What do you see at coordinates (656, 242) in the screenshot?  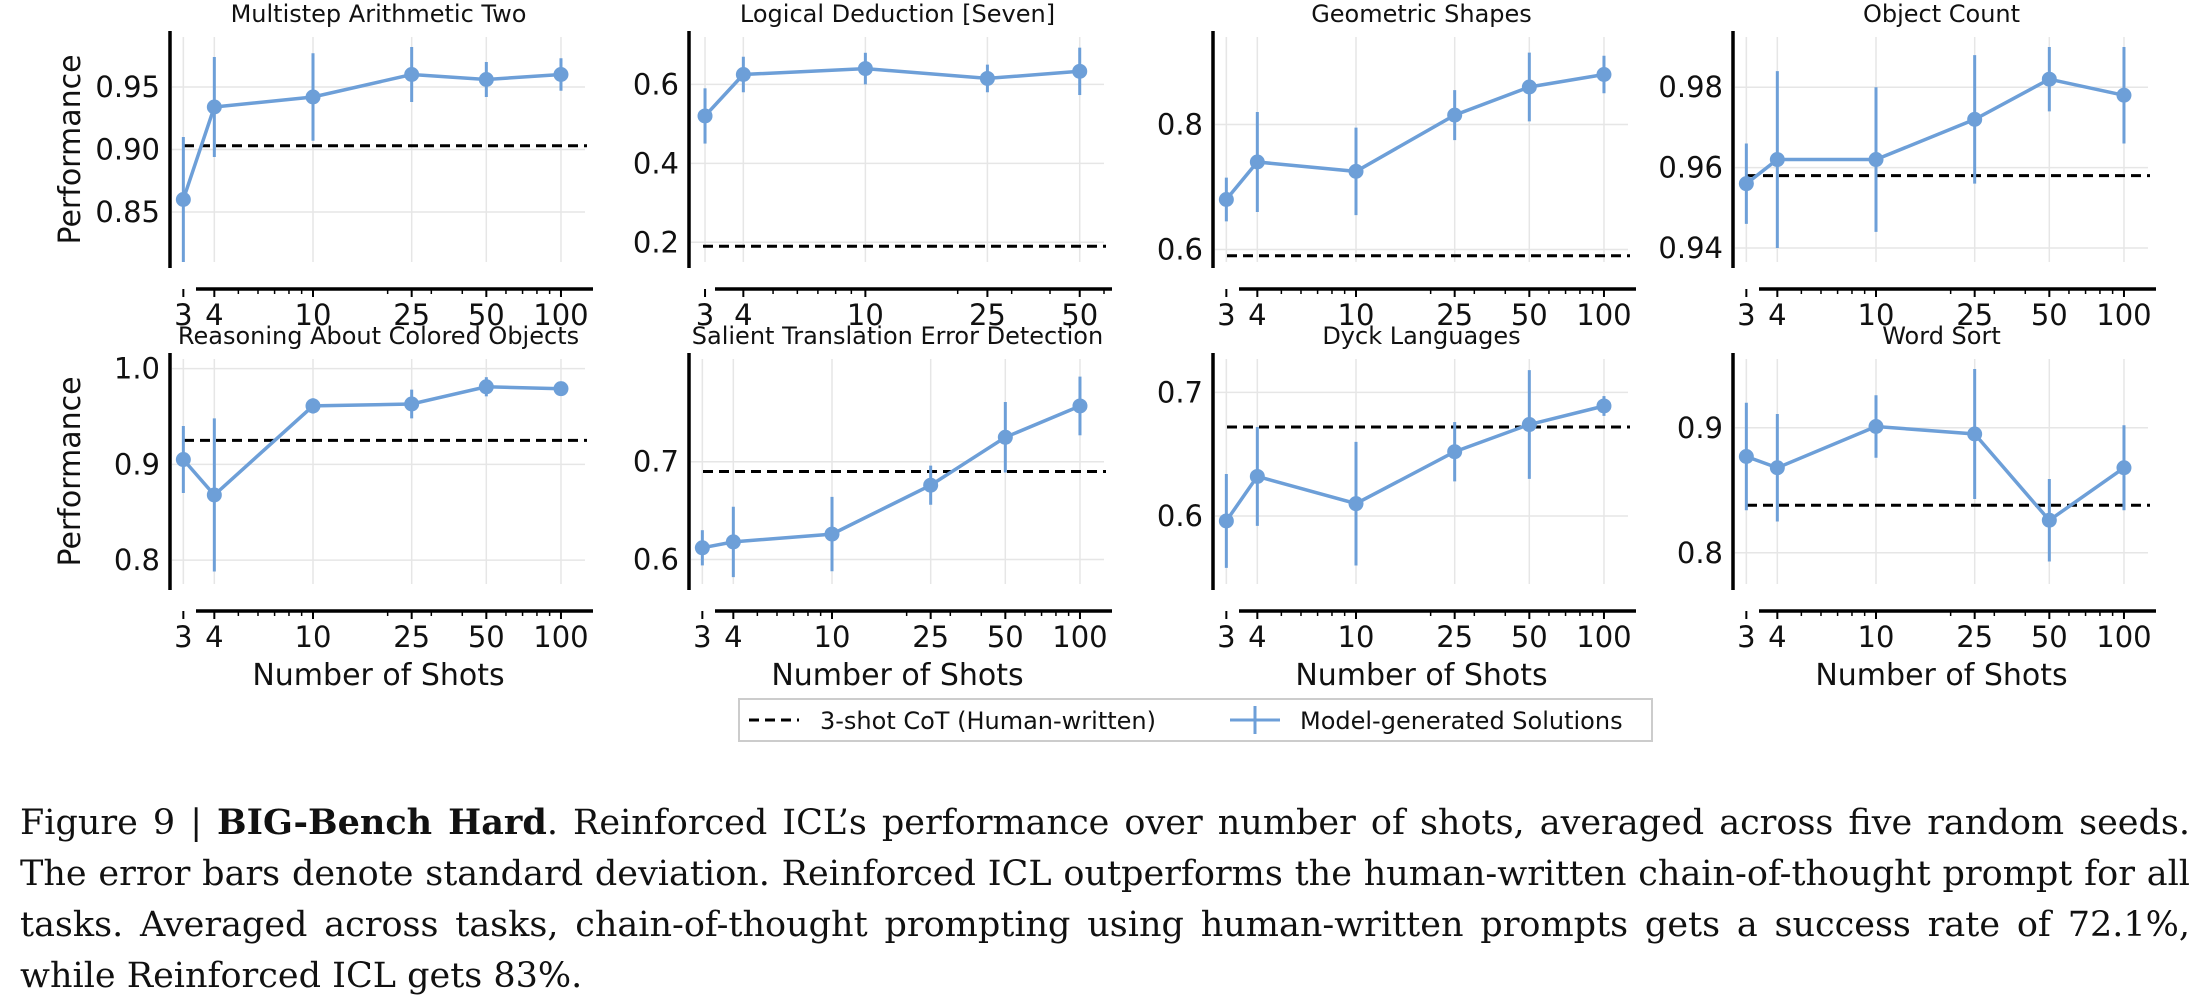 I see `y-tick-label-1: 0.2` at bounding box center [656, 242].